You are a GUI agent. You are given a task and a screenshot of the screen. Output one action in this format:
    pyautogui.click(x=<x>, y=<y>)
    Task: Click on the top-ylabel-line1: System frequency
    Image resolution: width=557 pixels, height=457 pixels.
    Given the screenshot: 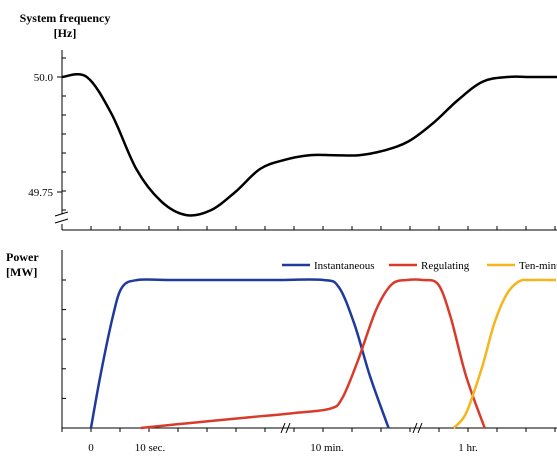 What is the action you would take?
    pyautogui.click(x=65, y=18)
    